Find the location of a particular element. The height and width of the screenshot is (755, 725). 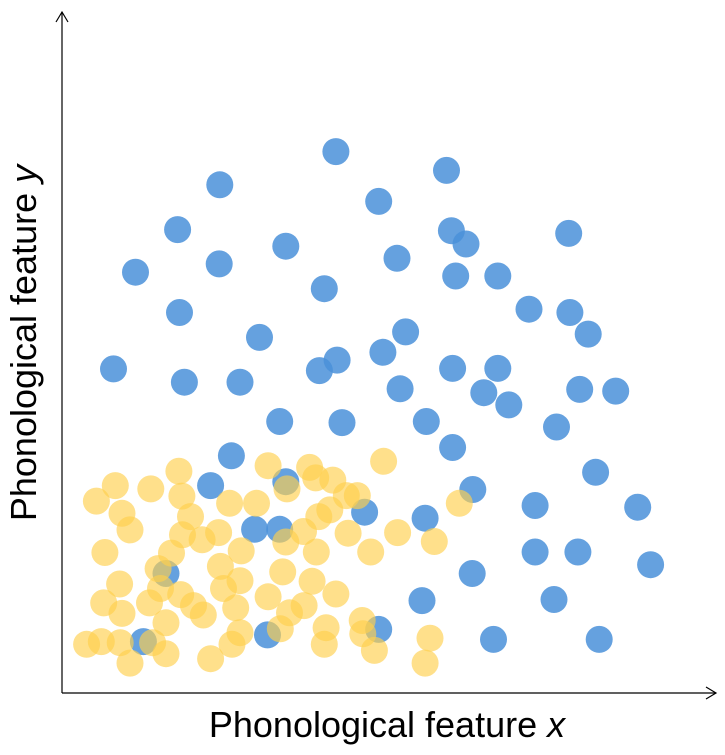

y-axis-title-main: Phonological feature is located at coordinates (23, 352).